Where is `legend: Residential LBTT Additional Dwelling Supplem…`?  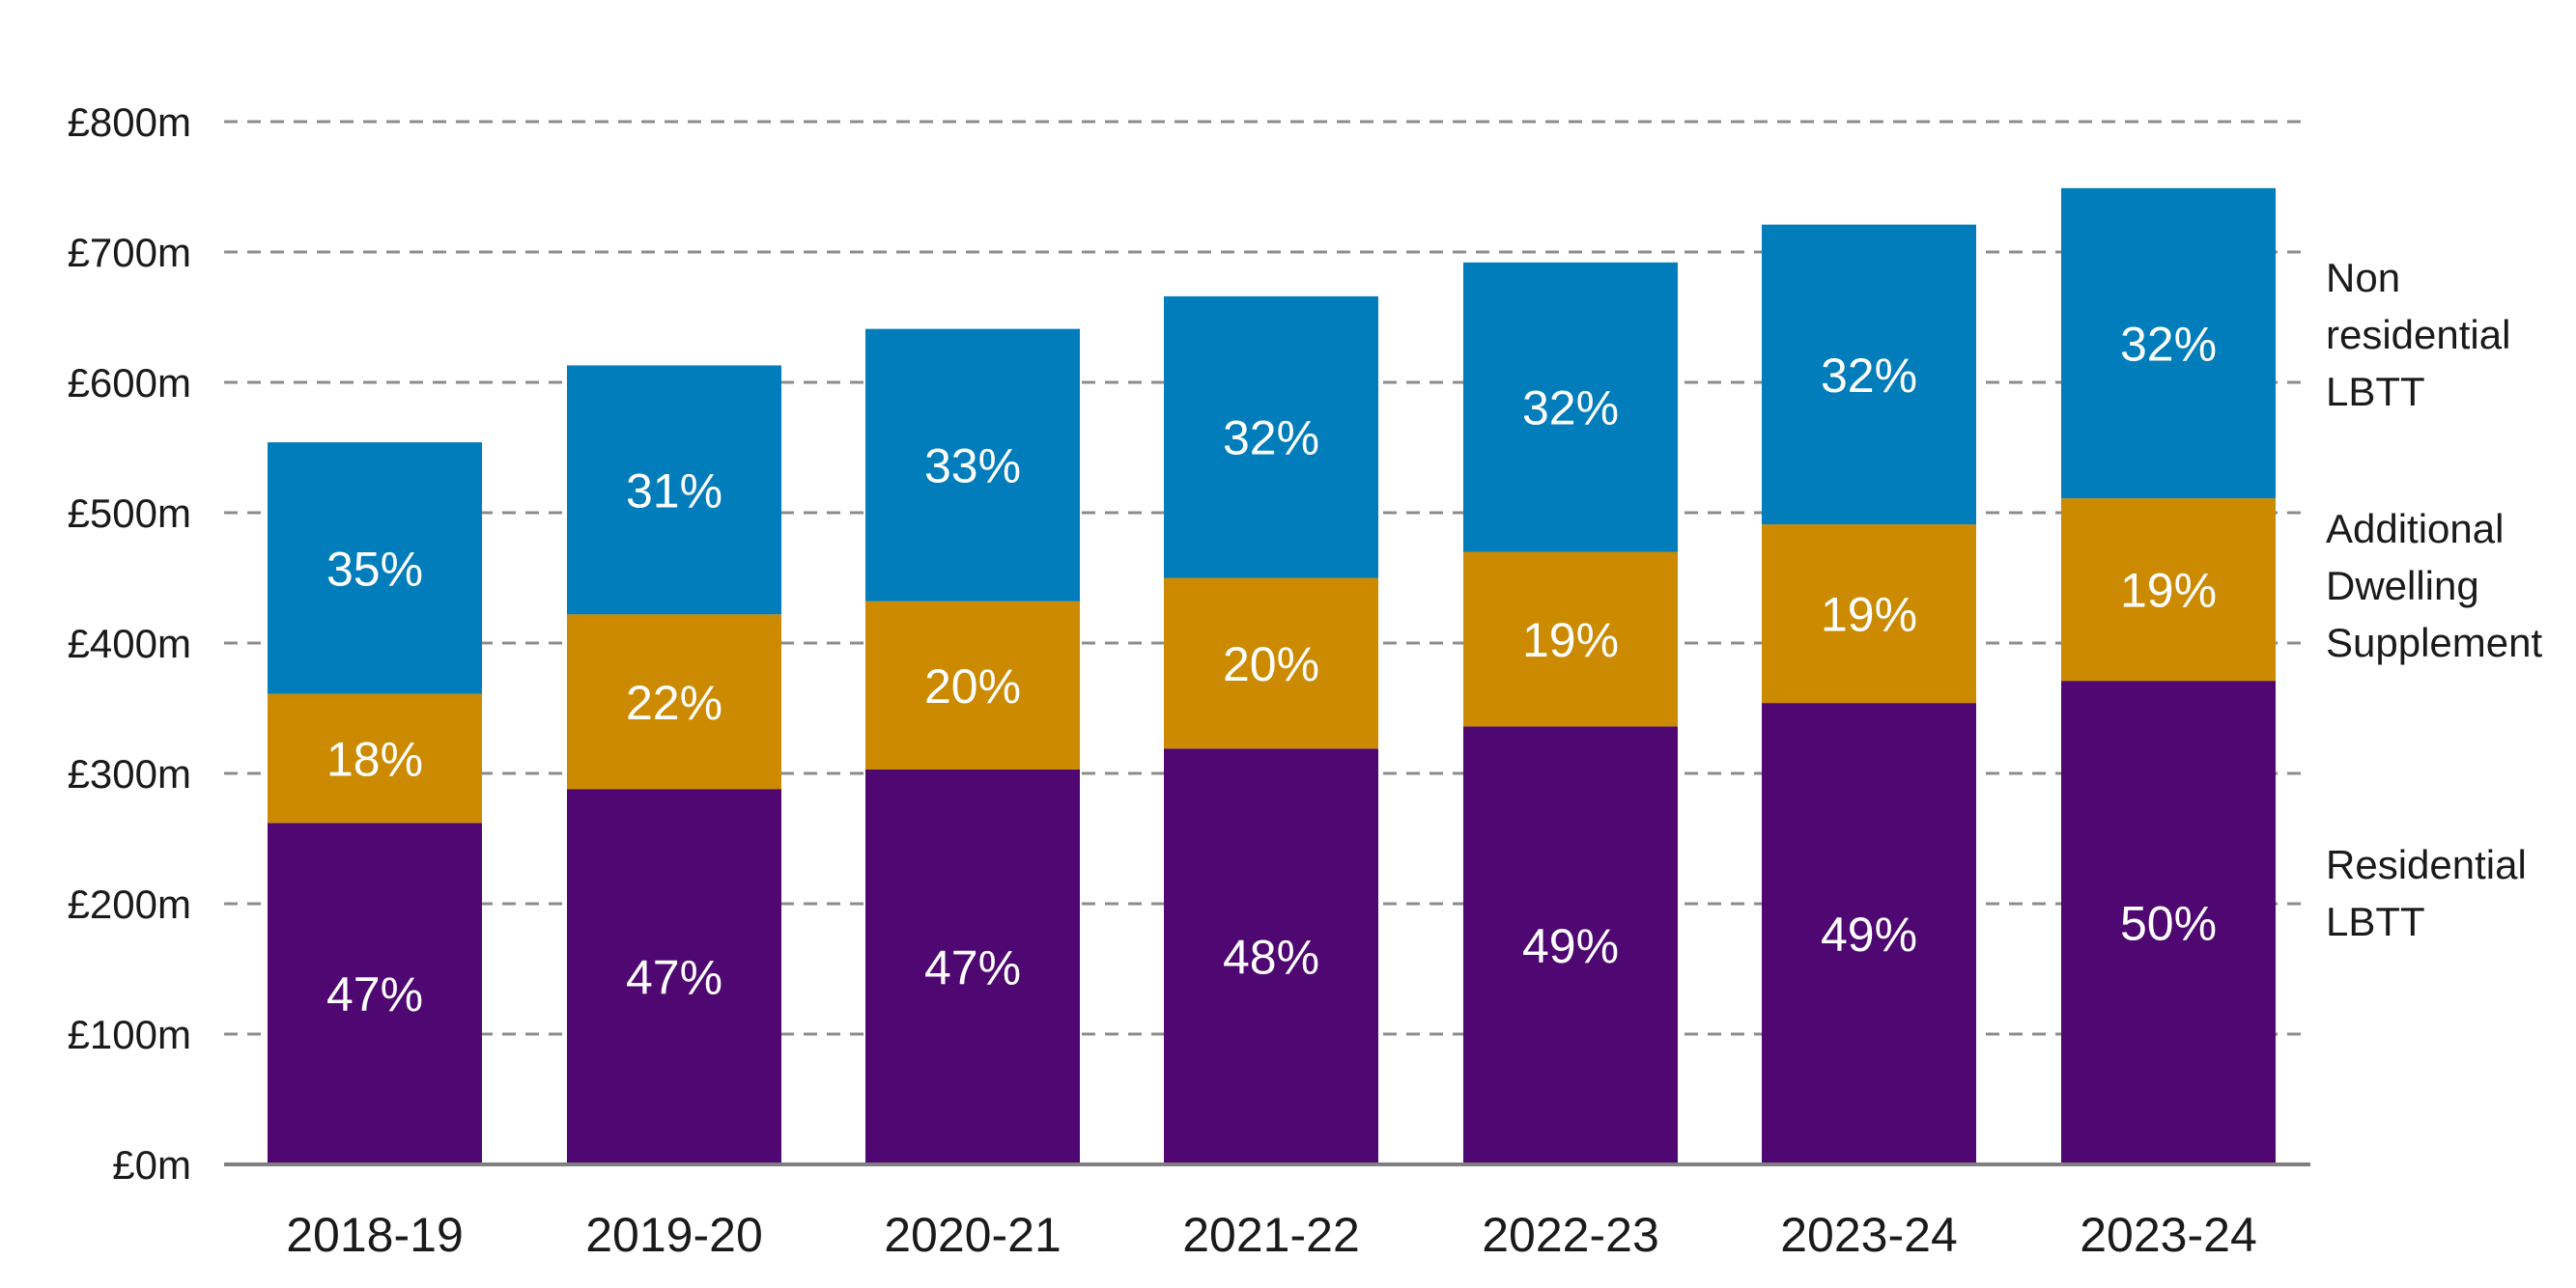 legend: Residential LBTT Additional Dwelling Supplem… is located at coordinates (2434, 600).